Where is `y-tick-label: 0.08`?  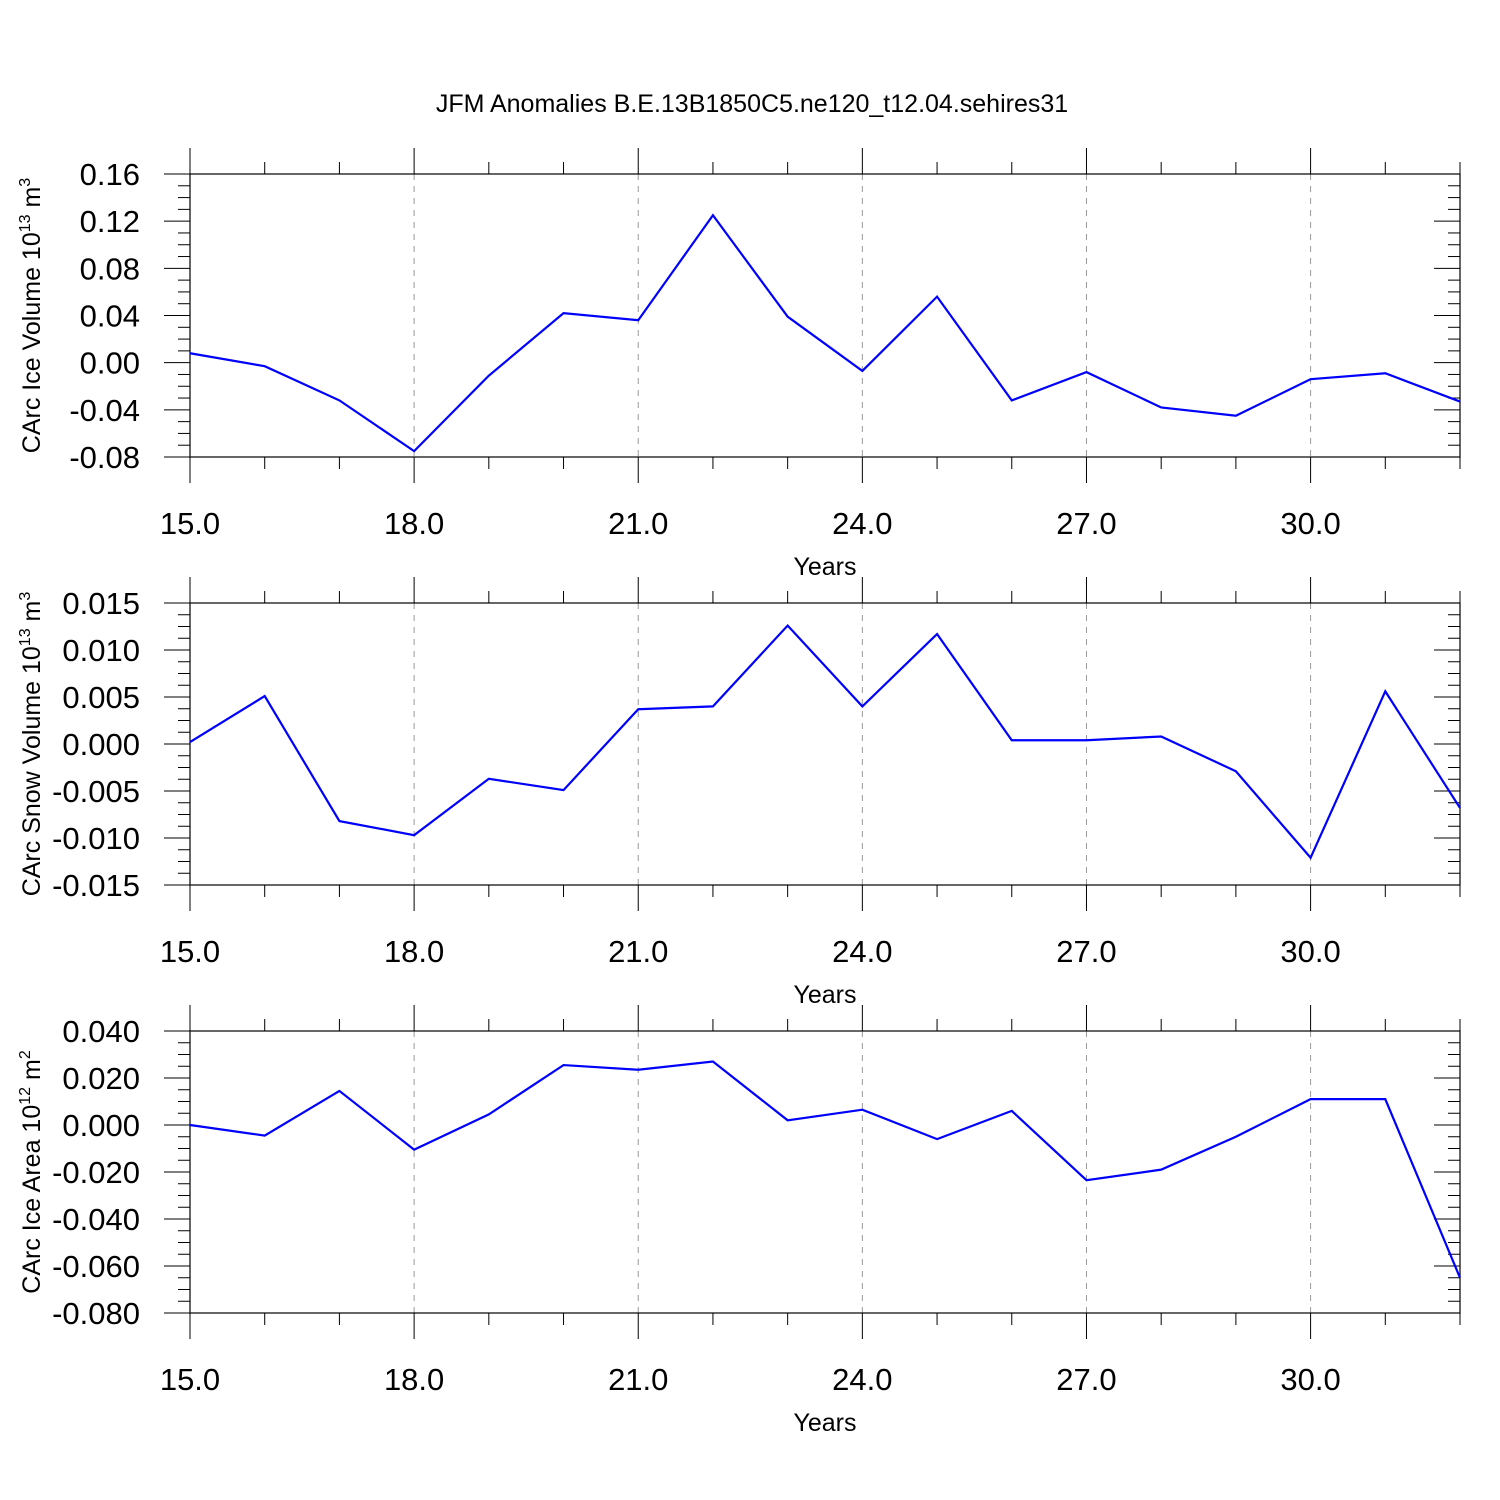 y-tick-label: 0.08 is located at coordinates (110, 268).